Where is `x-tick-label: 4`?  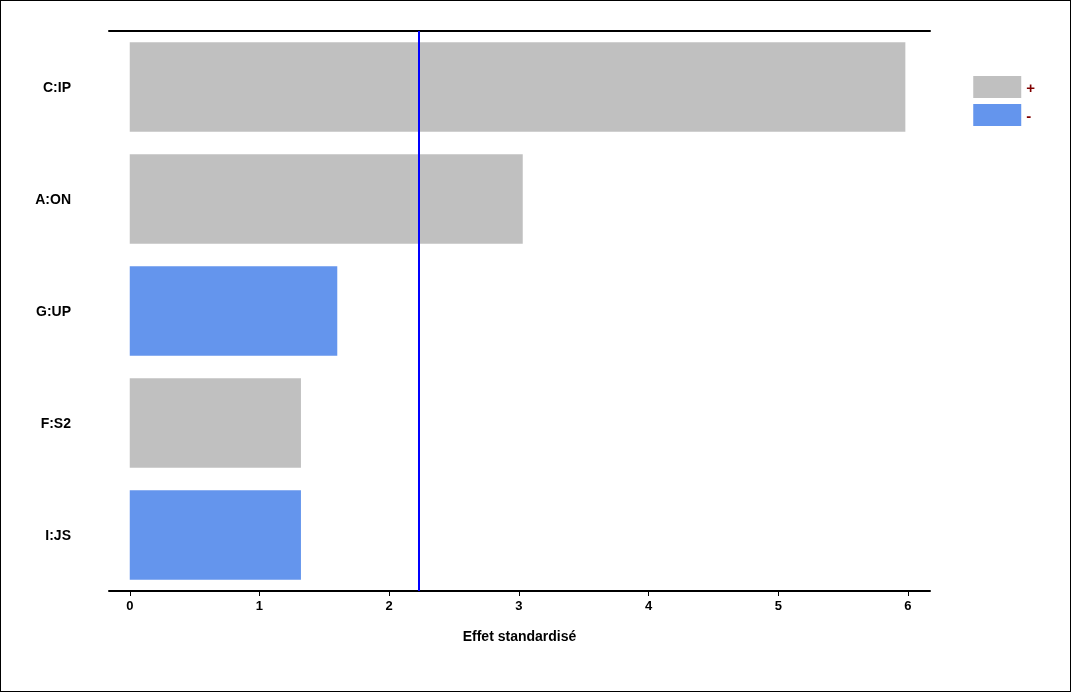
x-tick-label: 4 is located at coordinates (648, 605).